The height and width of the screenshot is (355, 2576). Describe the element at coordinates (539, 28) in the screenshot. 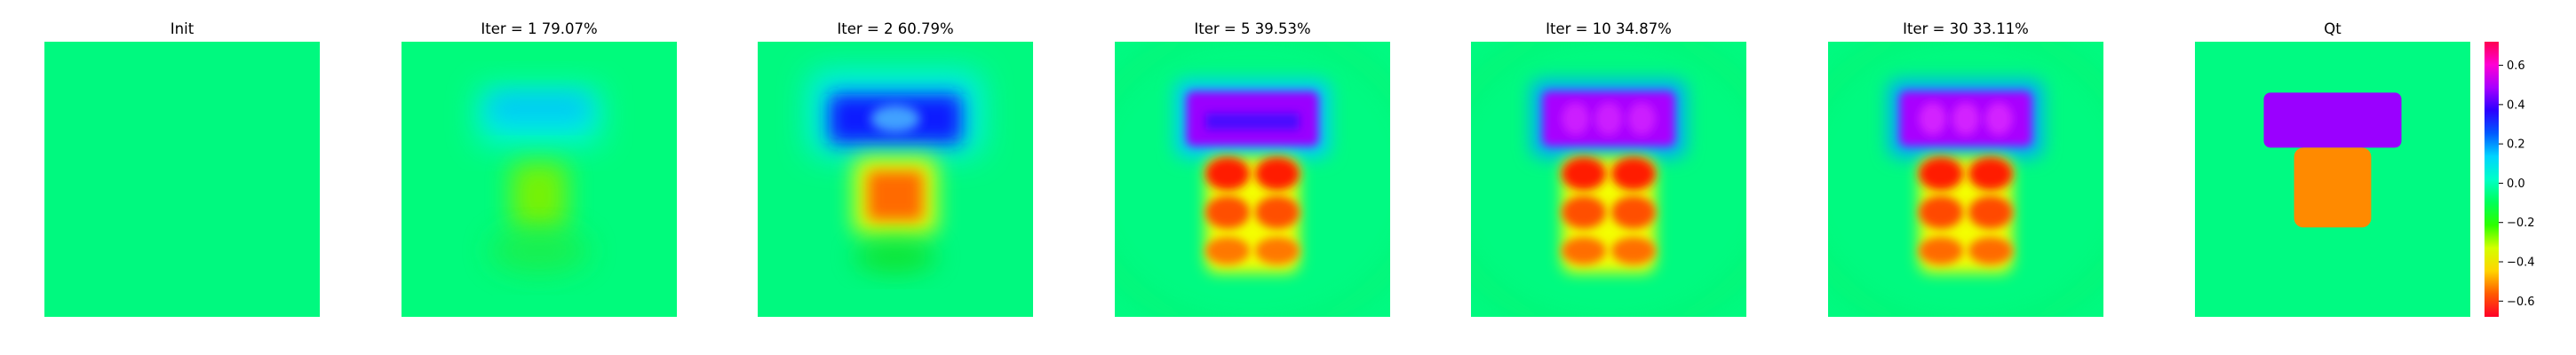

I see `panel-title: Iter = 1 79.07%` at that location.